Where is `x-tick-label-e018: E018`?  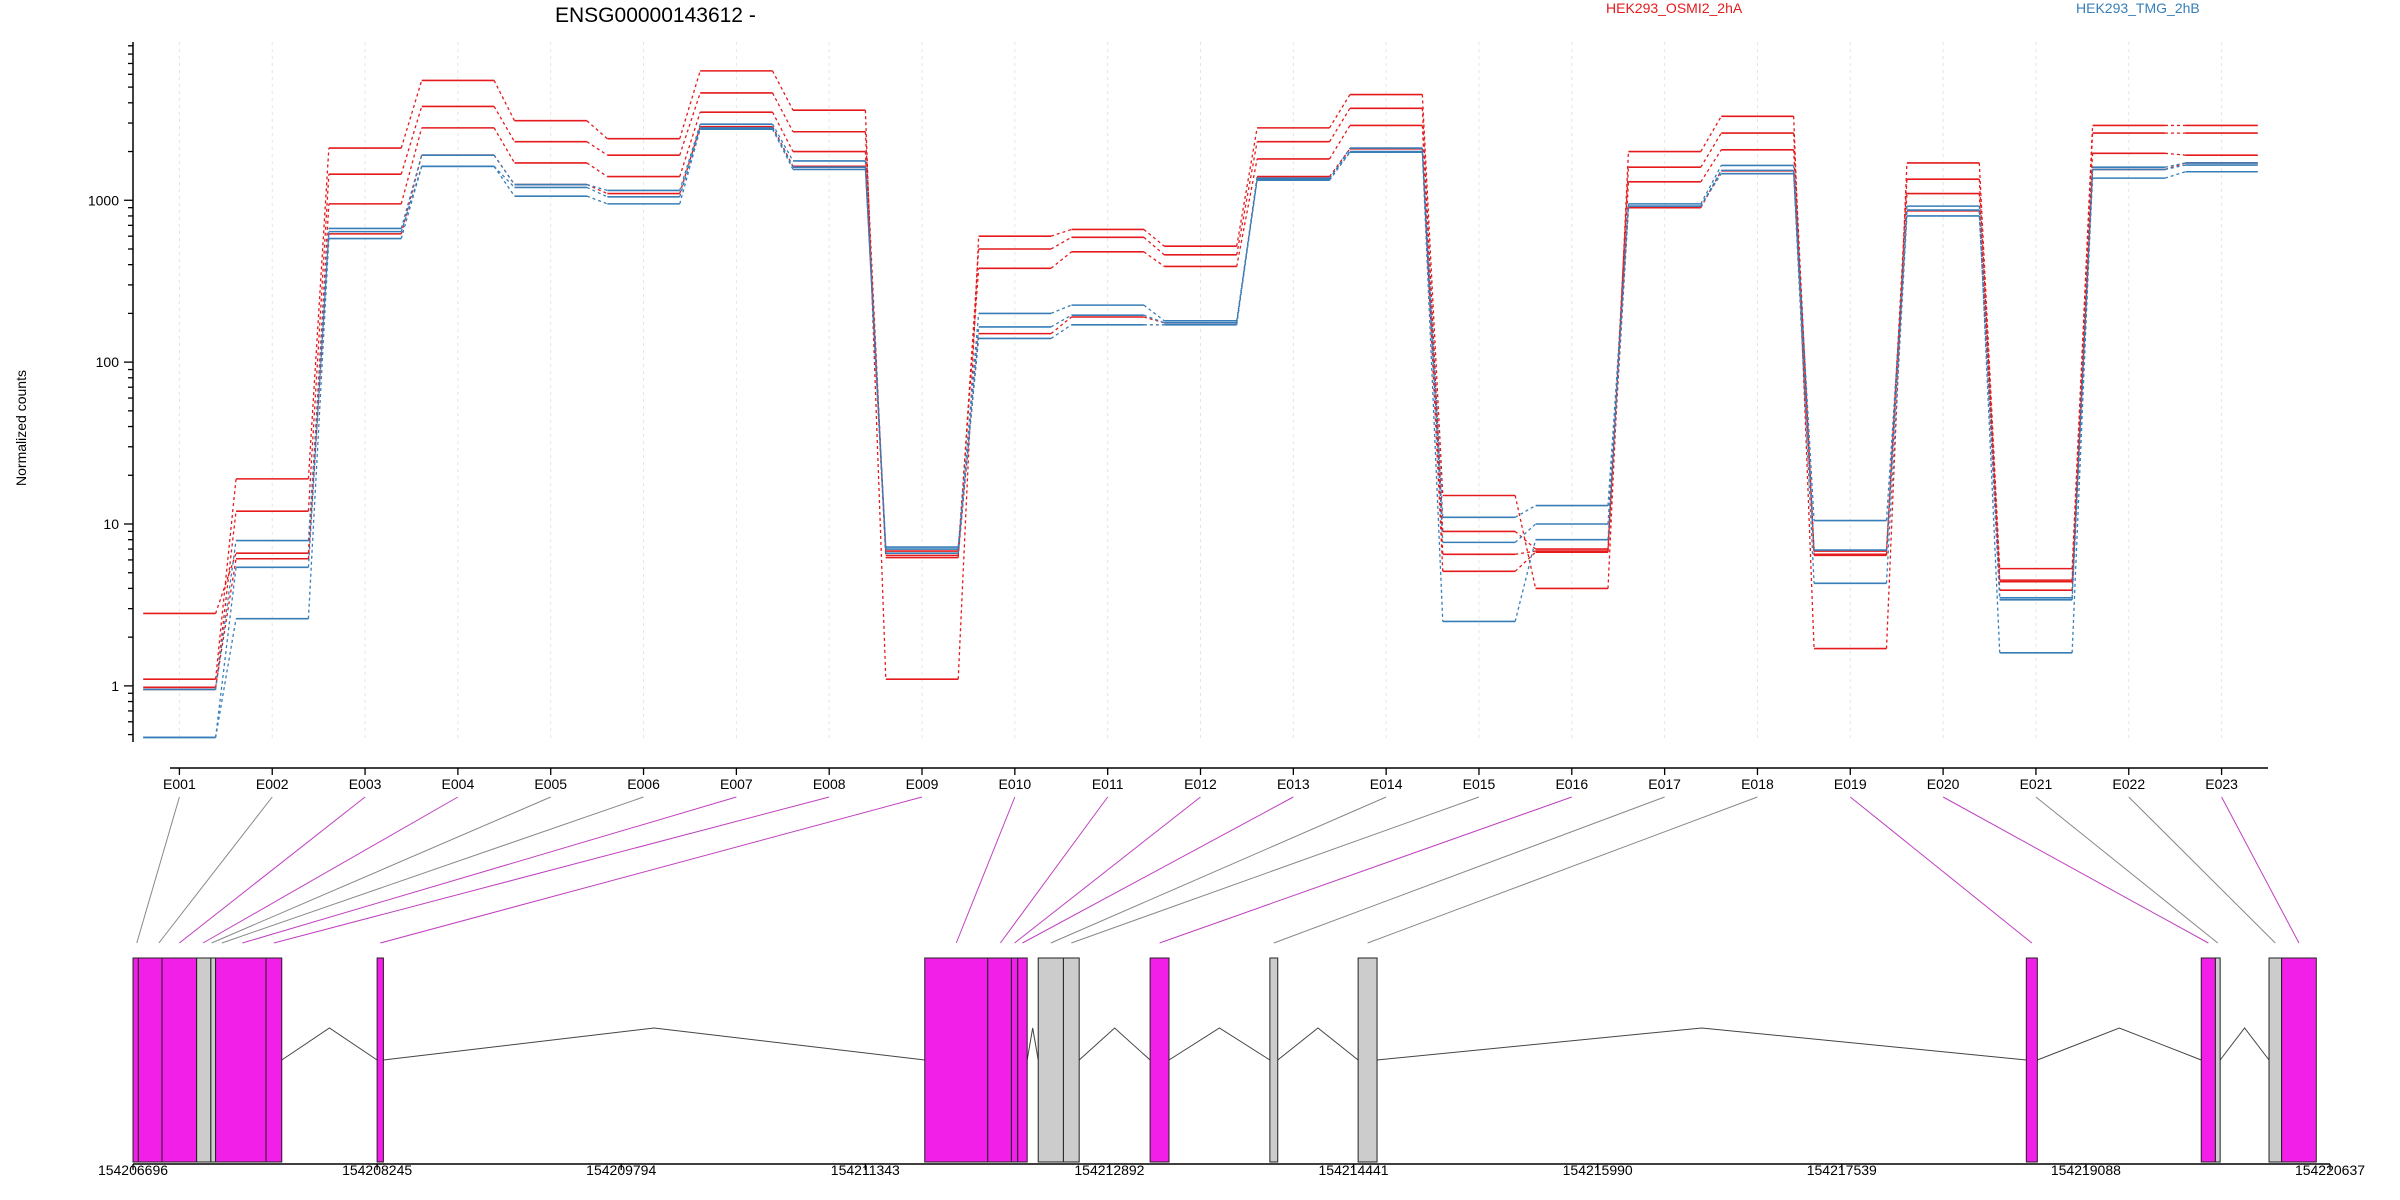
x-tick-label-e018: E018 is located at coordinates (1757, 784).